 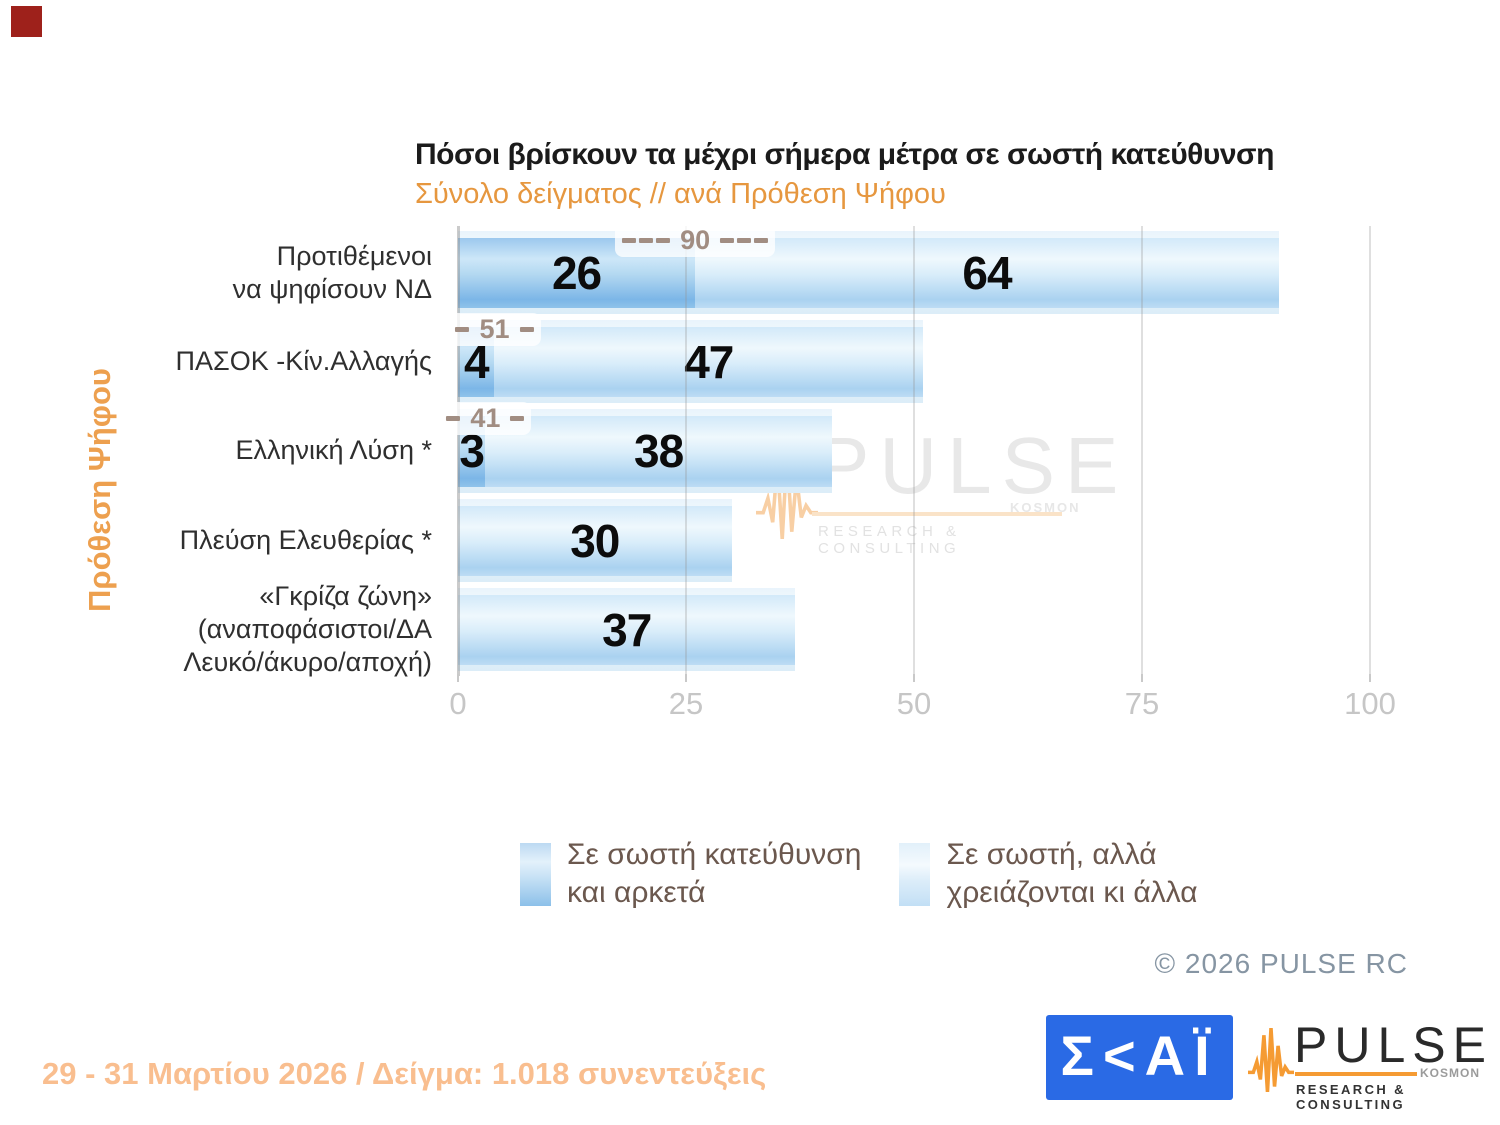 I want to click on annotation-total-value: 41, so click(x=485, y=418).